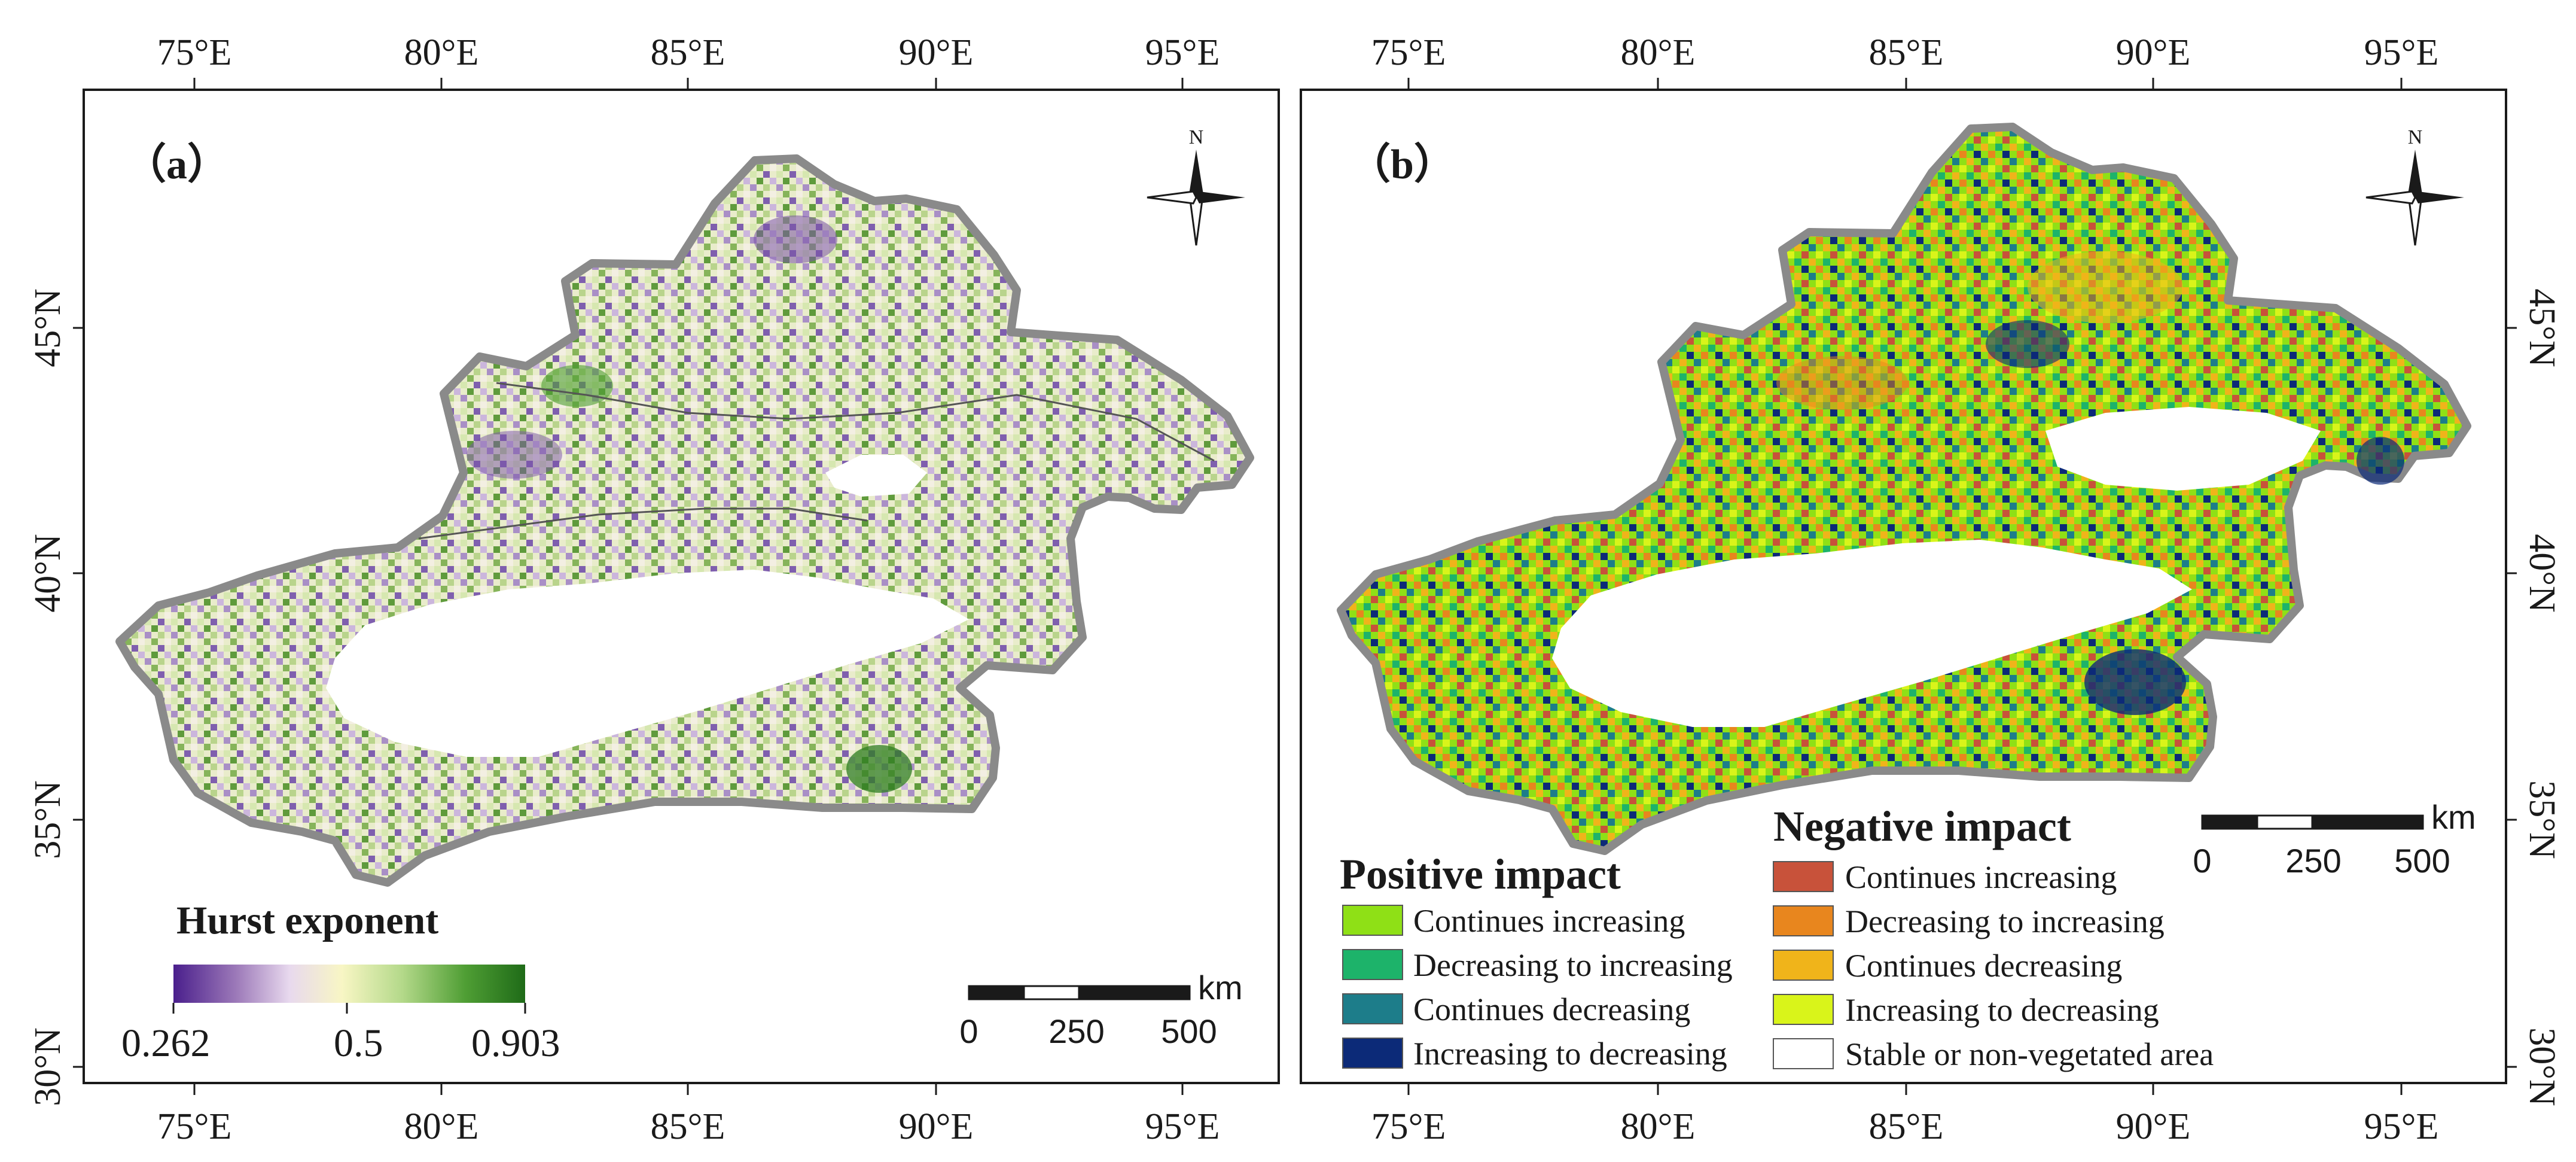 The height and width of the screenshot is (1162, 2576). What do you see at coordinates (359, 1043) in the screenshot?
I see `hurst-mid-label: 0.5` at bounding box center [359, 1043].